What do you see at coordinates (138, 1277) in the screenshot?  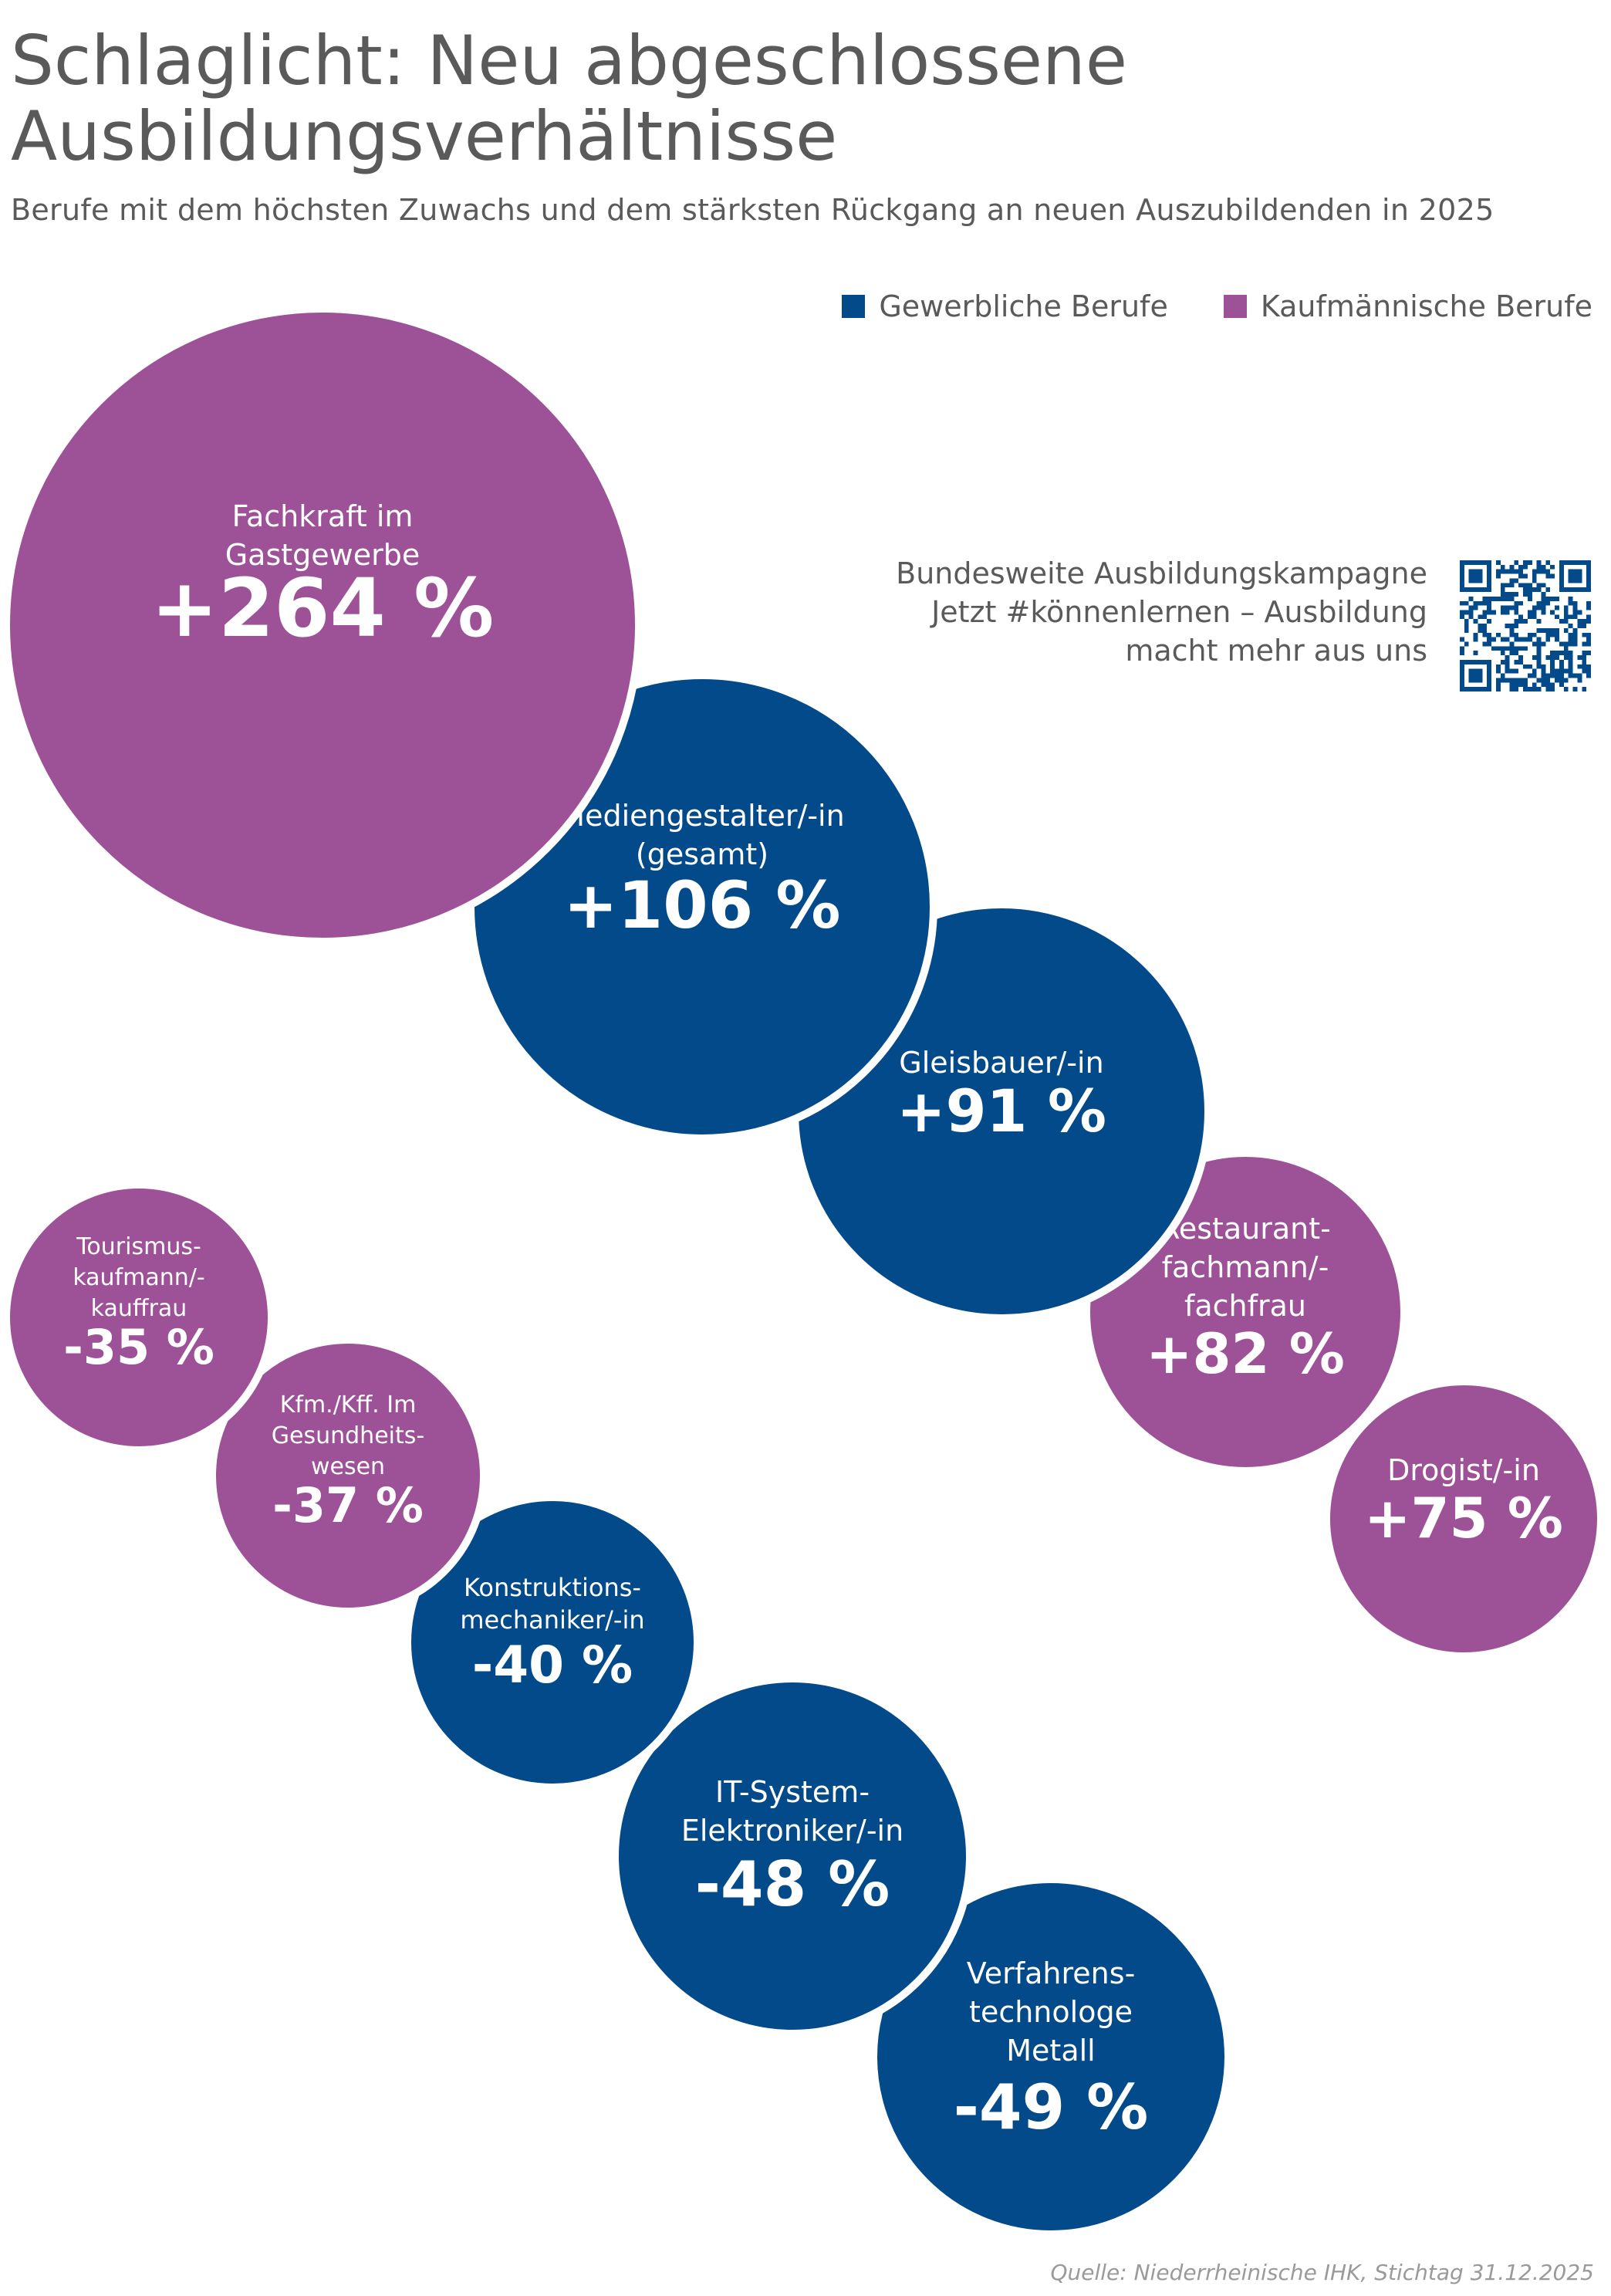 I see `bubble-label: kaufmann/-` at bounding box center [138, 1277].